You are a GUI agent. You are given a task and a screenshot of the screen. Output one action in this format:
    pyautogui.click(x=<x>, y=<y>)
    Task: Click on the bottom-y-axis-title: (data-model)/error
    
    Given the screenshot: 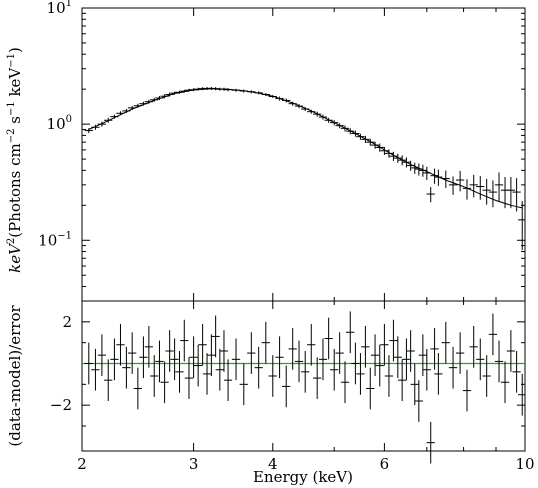 What is the action you would take?
    pyautogui.click(x=15, y=376)
    